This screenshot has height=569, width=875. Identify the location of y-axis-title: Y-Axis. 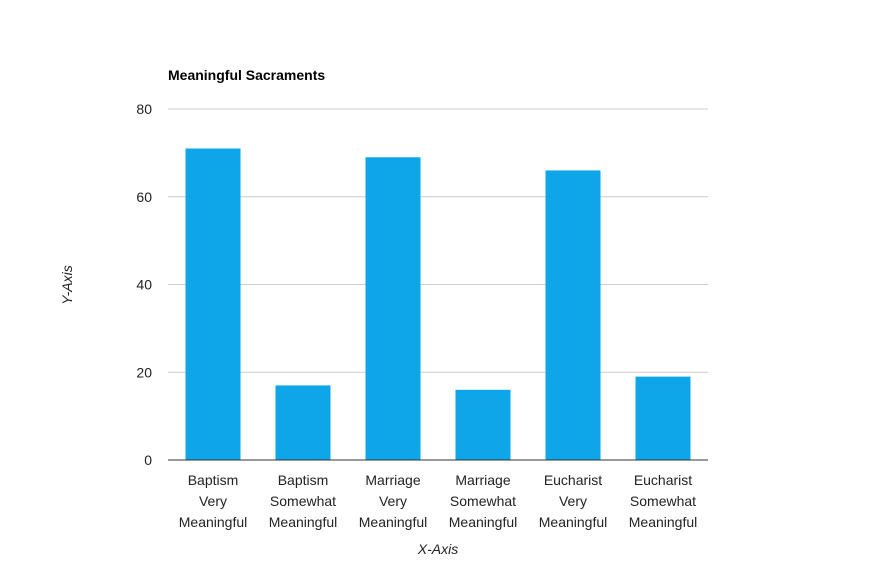
(67, 284).